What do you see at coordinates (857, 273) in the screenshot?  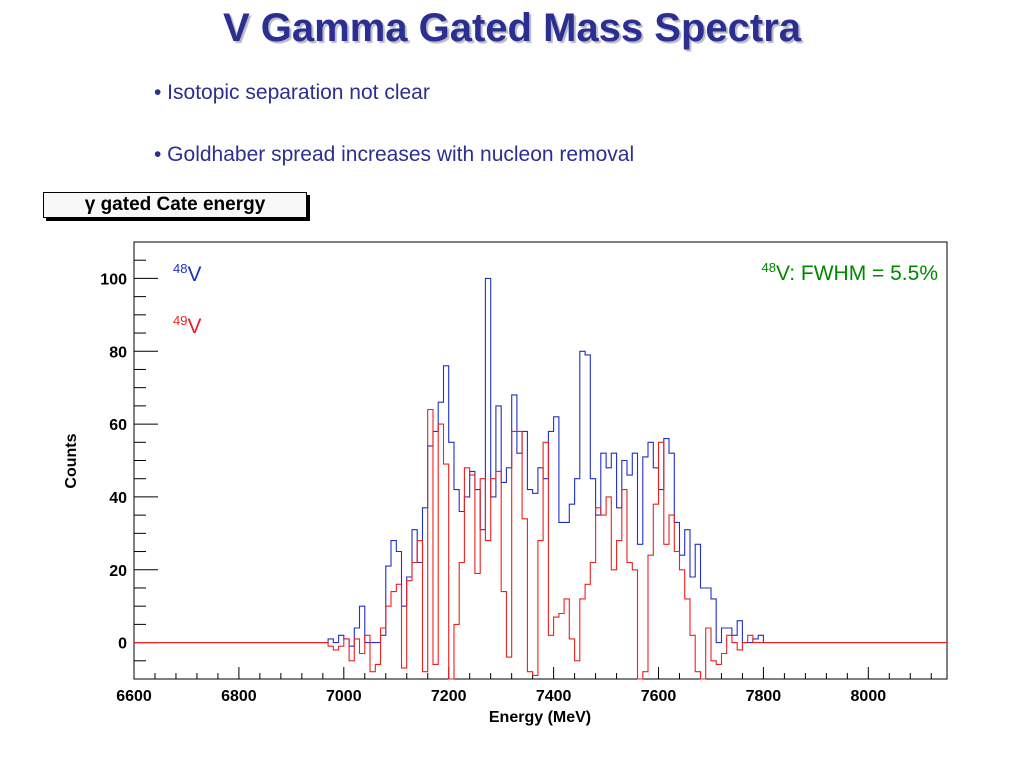 I see `fwhm-text: V: FWHM = 5.5%` at bounding box center [857, 273].